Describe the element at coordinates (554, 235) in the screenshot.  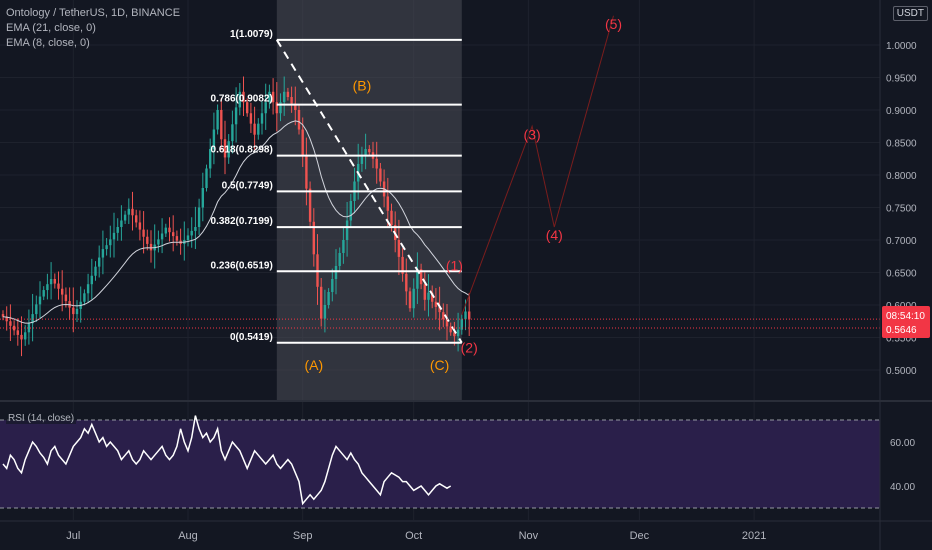
I see `wave-label: (4)` at that location.